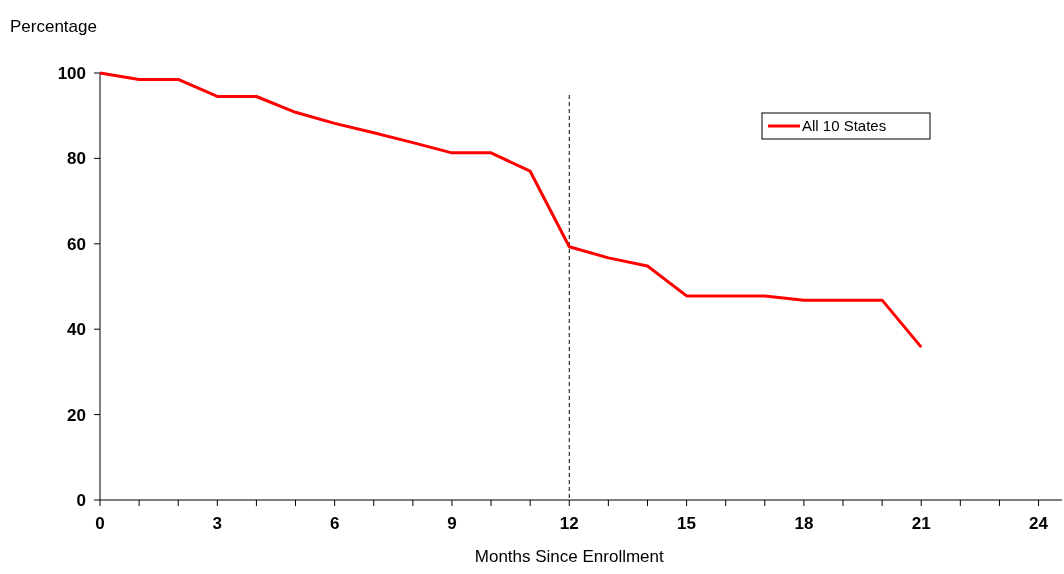 Image resolution: width=1064 pixels, height=574 pixels. What do you see at coordinates (452, 523) in the screenshot?
I see `x-tick-label: 9` at bounding box center [452, 523].